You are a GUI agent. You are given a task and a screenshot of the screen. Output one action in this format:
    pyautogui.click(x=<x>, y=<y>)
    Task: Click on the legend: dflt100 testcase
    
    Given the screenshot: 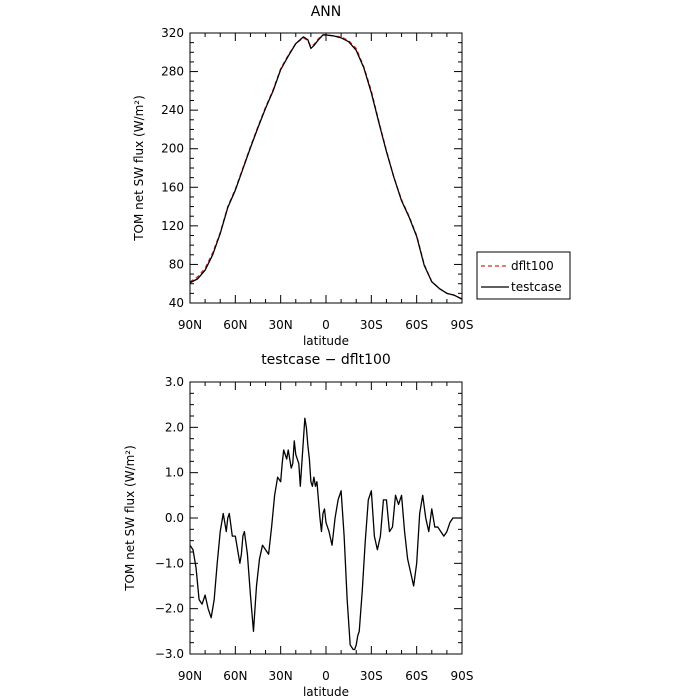 What is the action you would take?
    pyautogui.click(x=523, y=275)
    